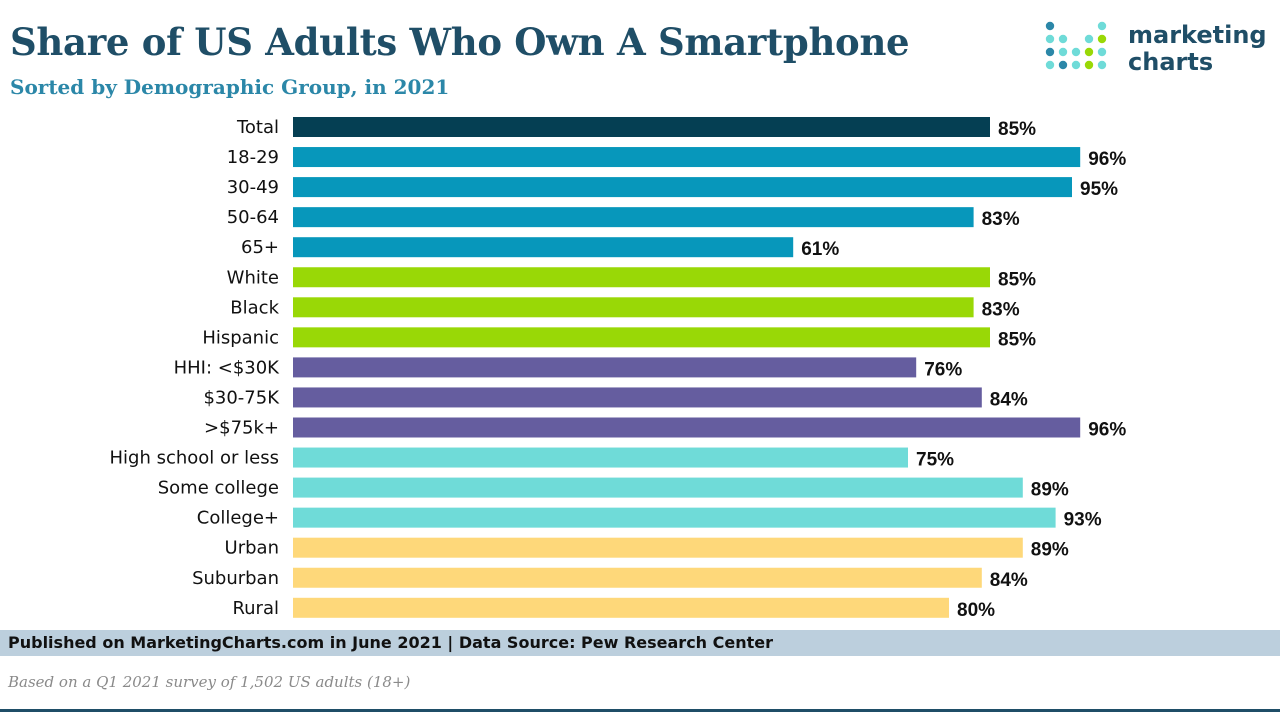  Describe the element at coordinates (253, 217) in the screenshot. I see `category-label: 50-64` at that location.